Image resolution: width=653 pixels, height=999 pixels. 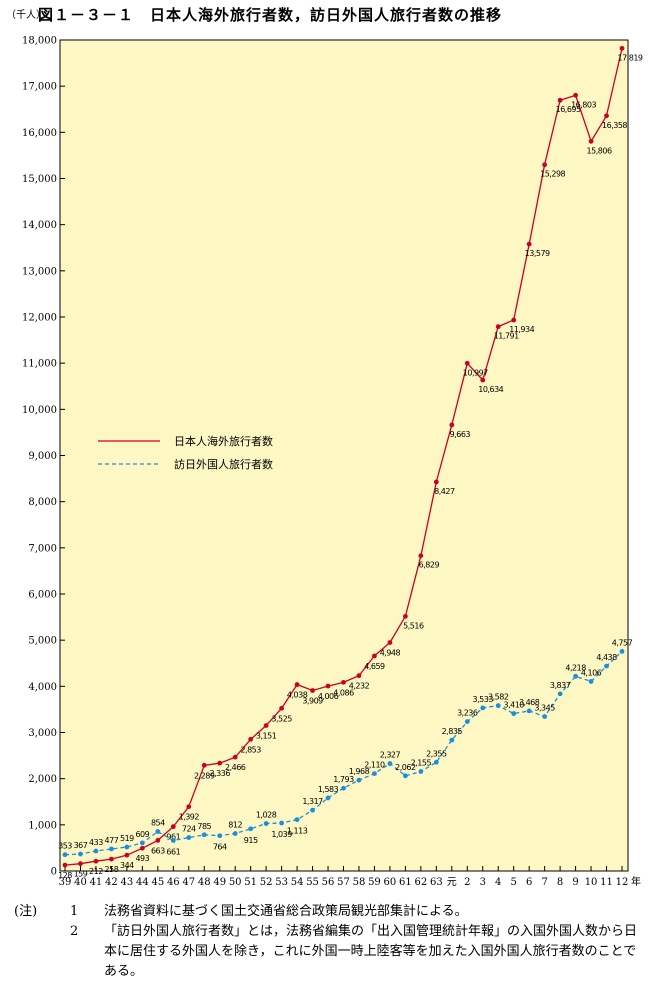 What do you see at coordinates (575, 667) in the screenshot?
I see `data-label: 4,218` at bounding box center [575, 667].